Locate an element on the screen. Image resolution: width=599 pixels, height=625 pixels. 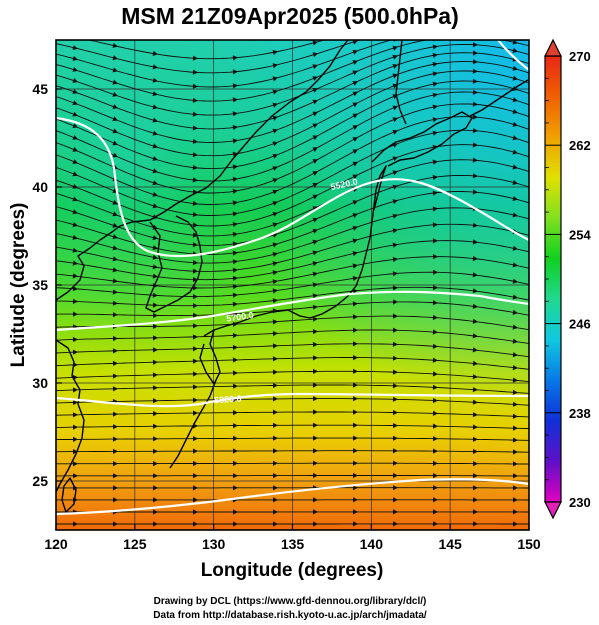
y-tick-label: 40 is located at coordinates (40, 187).